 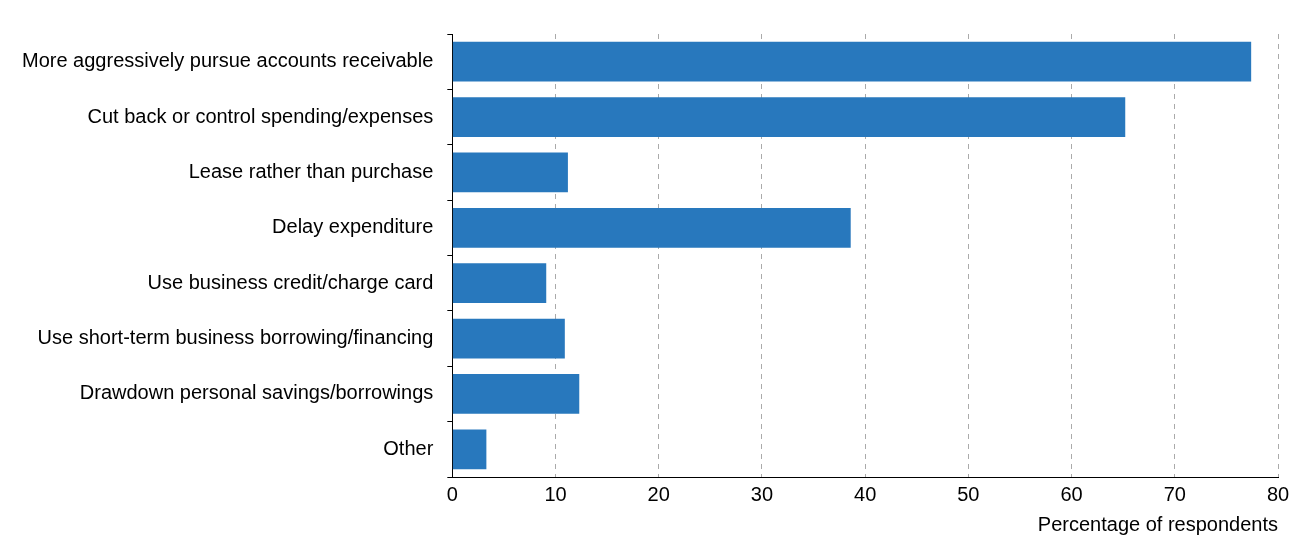 I want to click on x-tick-label: 30, so click(x=762, y=493).